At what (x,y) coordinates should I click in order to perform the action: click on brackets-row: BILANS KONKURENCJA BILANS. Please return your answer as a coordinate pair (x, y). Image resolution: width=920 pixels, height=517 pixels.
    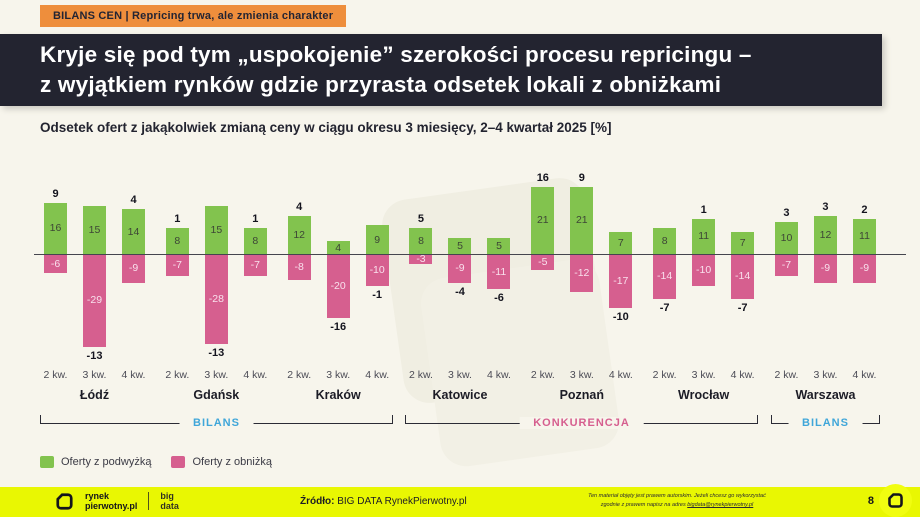
    Looking at the image, I should click on (460, 418).